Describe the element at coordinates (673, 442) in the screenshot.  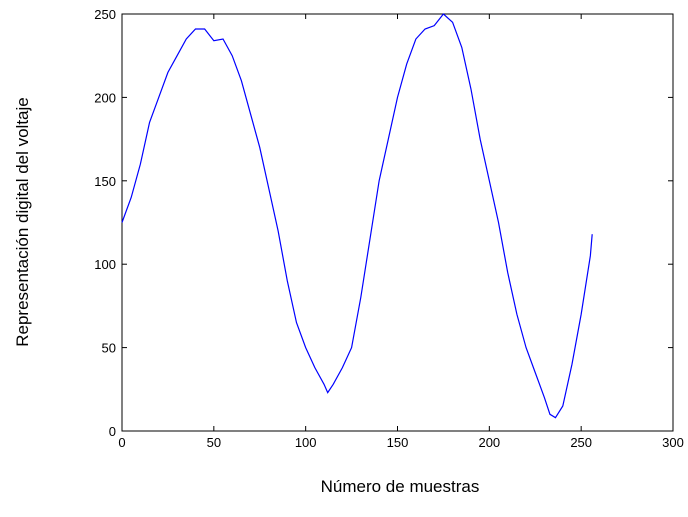
I see `x-tick-label: 300` at that location.